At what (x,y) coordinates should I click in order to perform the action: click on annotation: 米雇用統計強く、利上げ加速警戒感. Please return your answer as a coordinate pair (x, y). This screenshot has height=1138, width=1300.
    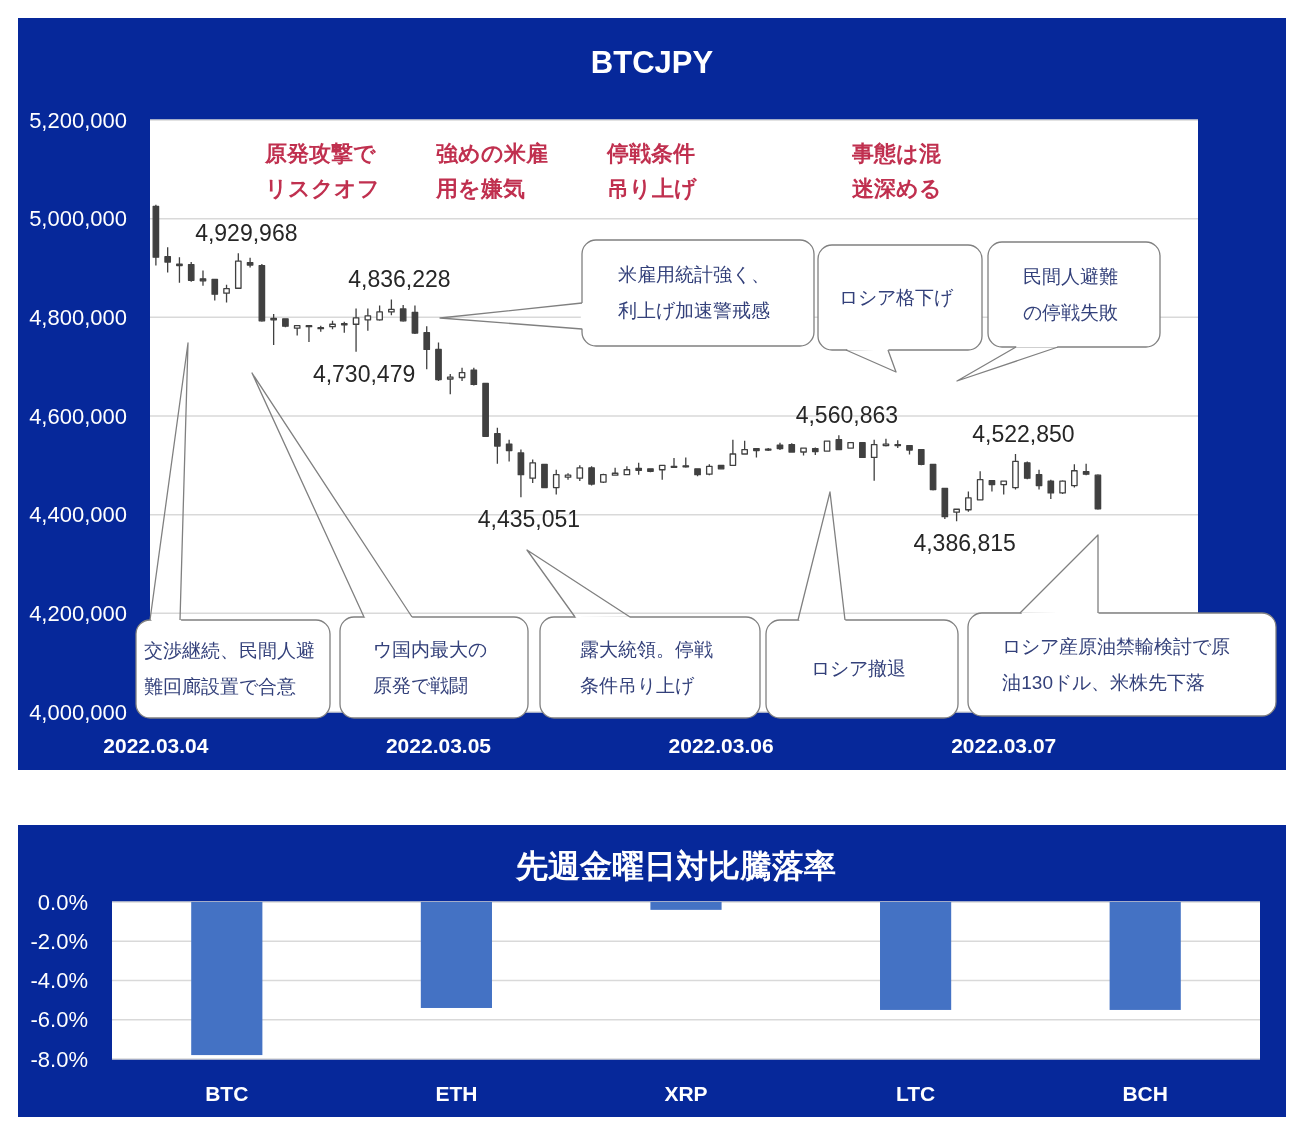
    Looking at the image, I should click on (695, 293).